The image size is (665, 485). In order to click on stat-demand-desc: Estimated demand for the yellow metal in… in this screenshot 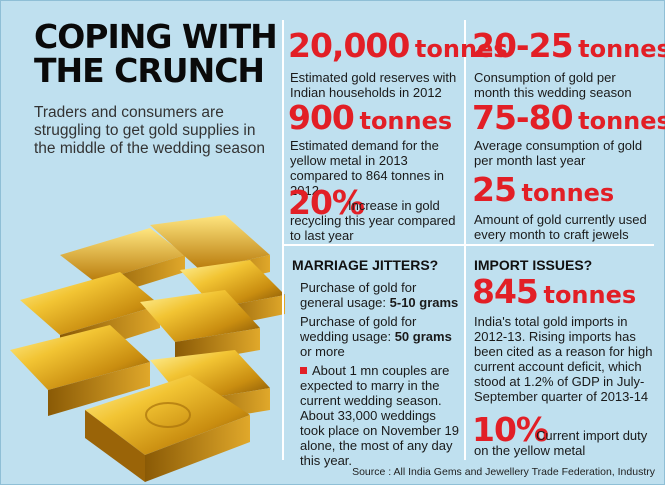, I will do `click(367, 168)`.